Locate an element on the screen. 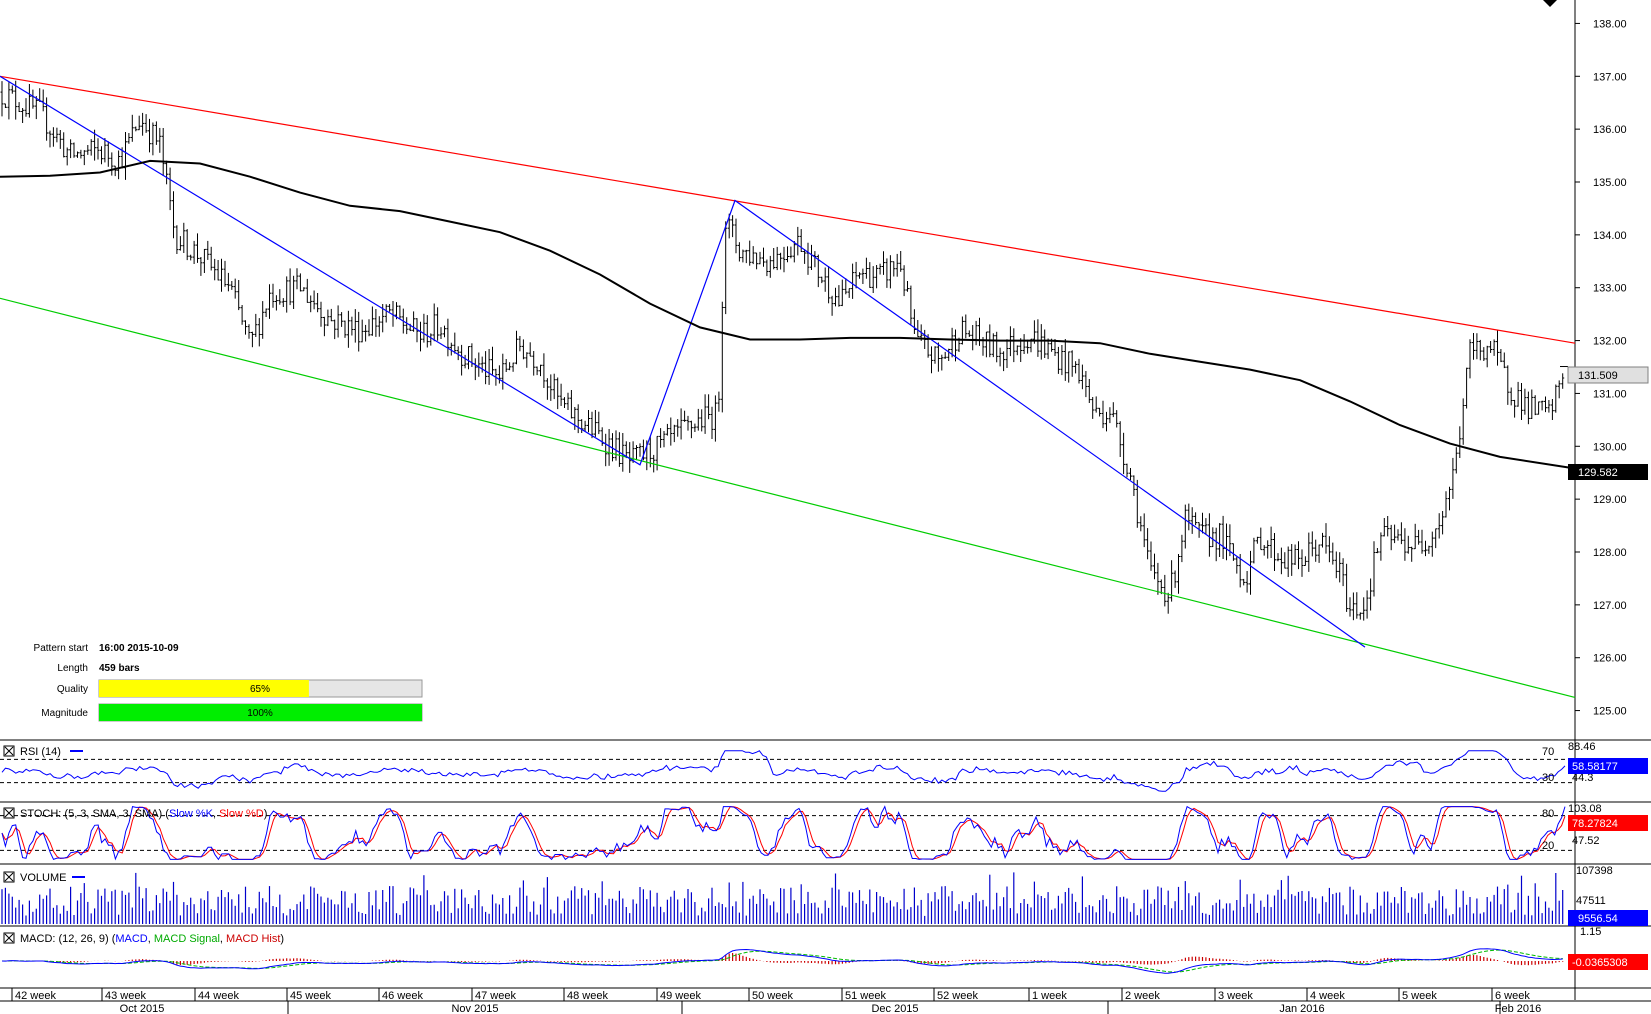  month-label: Oct 2015 is located at coordinates (142, 1008).